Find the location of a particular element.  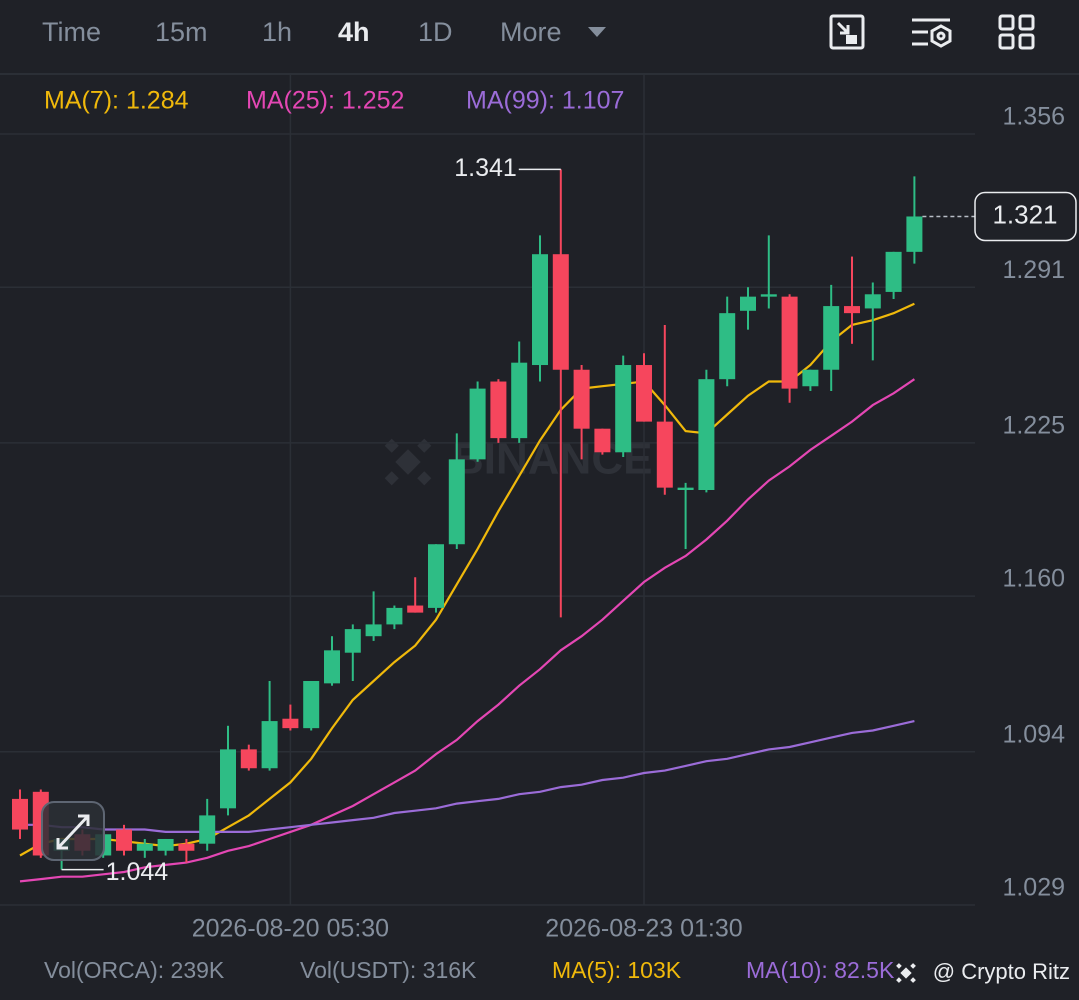

x-tick-label: 2026-08-20 05:30 is located at coordinates (290, 929).